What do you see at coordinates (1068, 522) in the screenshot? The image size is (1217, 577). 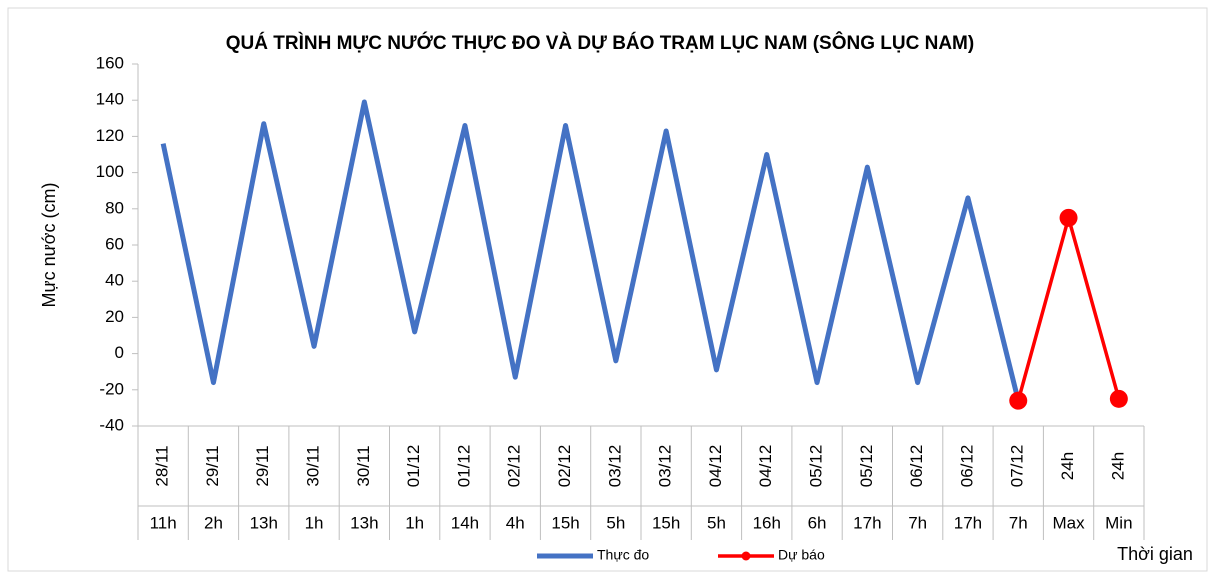 I see `x-tick-label: Max` at bounding box center [1068, 522].